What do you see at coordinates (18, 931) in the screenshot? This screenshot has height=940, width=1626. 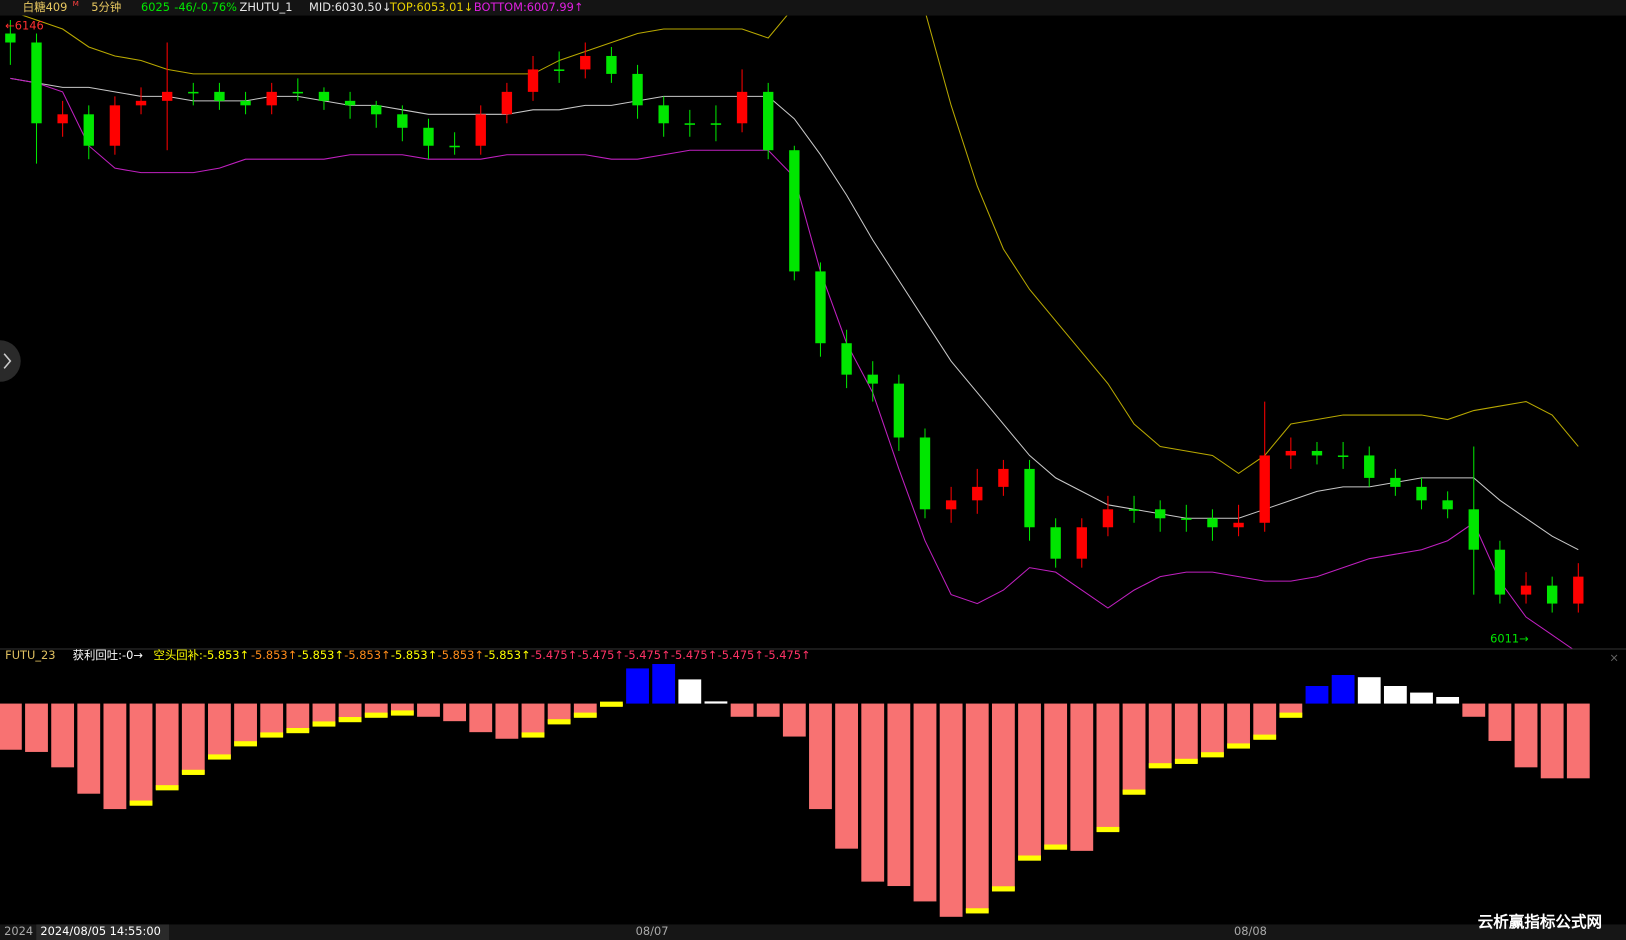 I see `year: 2024` at bounding box center [18, 931].